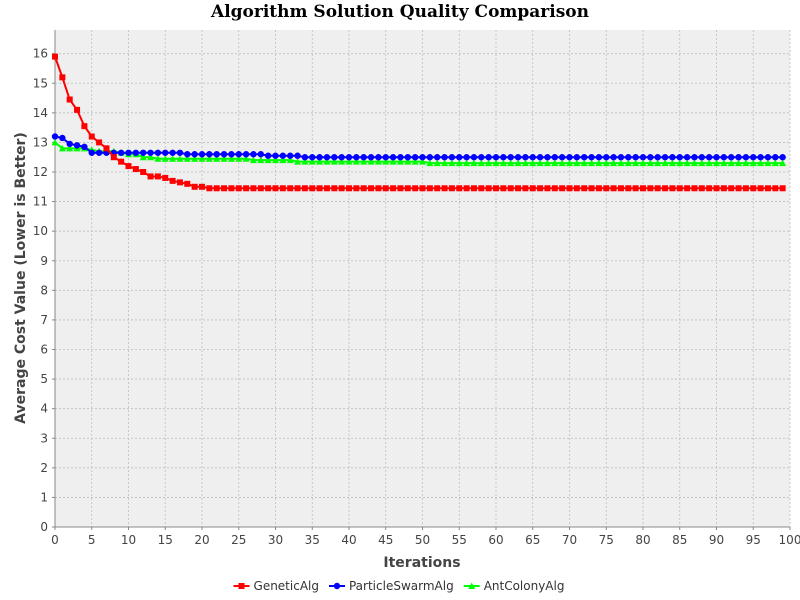  I want to click on x-tick-label: 75, so click(606, 540).